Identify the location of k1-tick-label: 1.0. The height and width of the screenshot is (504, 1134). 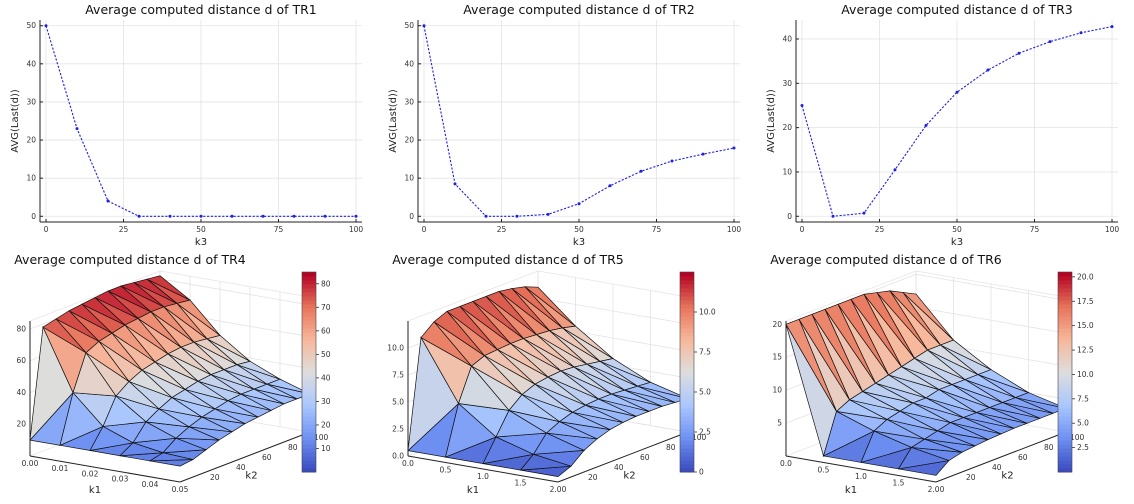
(483, 476).